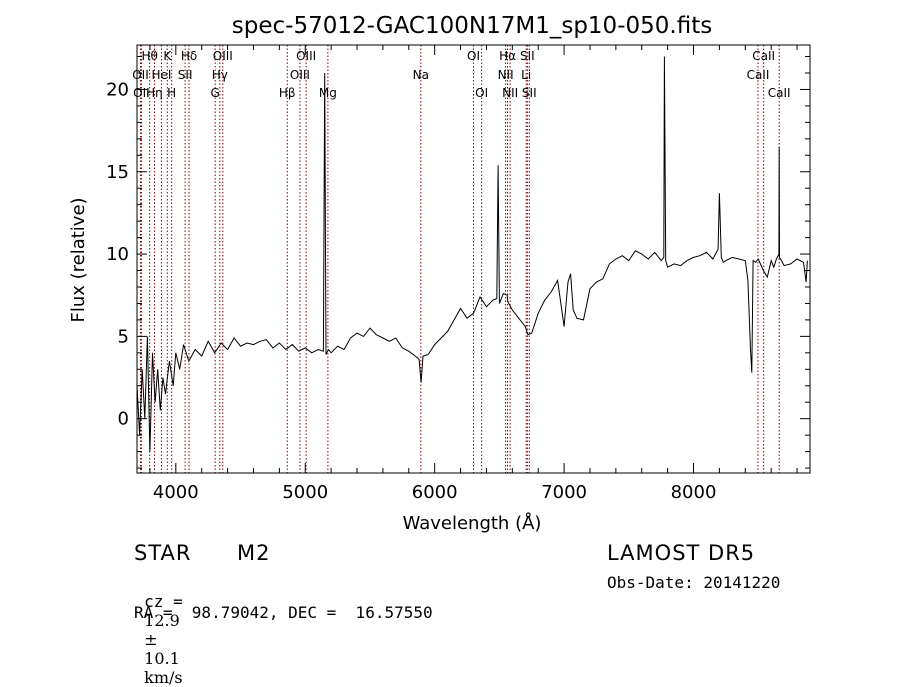 The width and height of the screenshot is (900, 687). Describe the element at coordinates (287, 93) in the screenshot. I see `line-marker-label: Hβ` at that location.